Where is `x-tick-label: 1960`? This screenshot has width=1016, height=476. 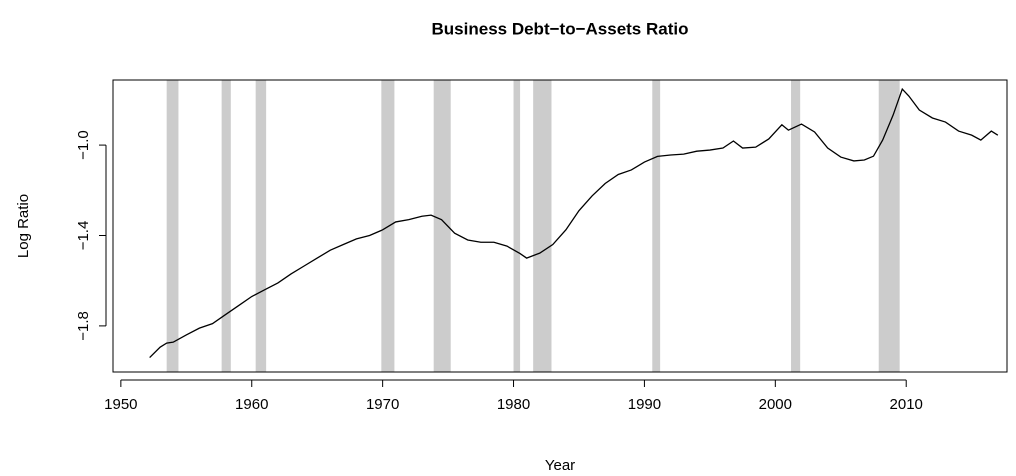 x-tick-label: 1960 is located at coordinates (251, 404).